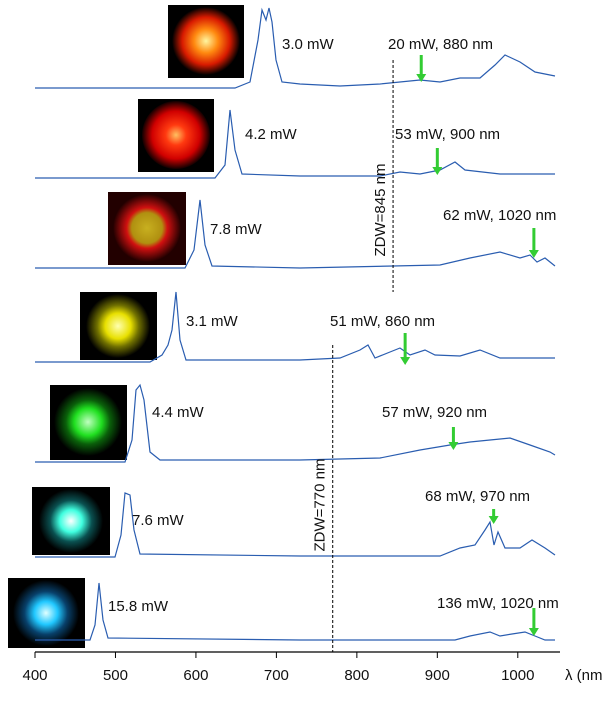 Image resolution: width=602 pixels, height=701 pixels. I want to click on output-label: 51 mW, 860 nm, so click(382, 321).